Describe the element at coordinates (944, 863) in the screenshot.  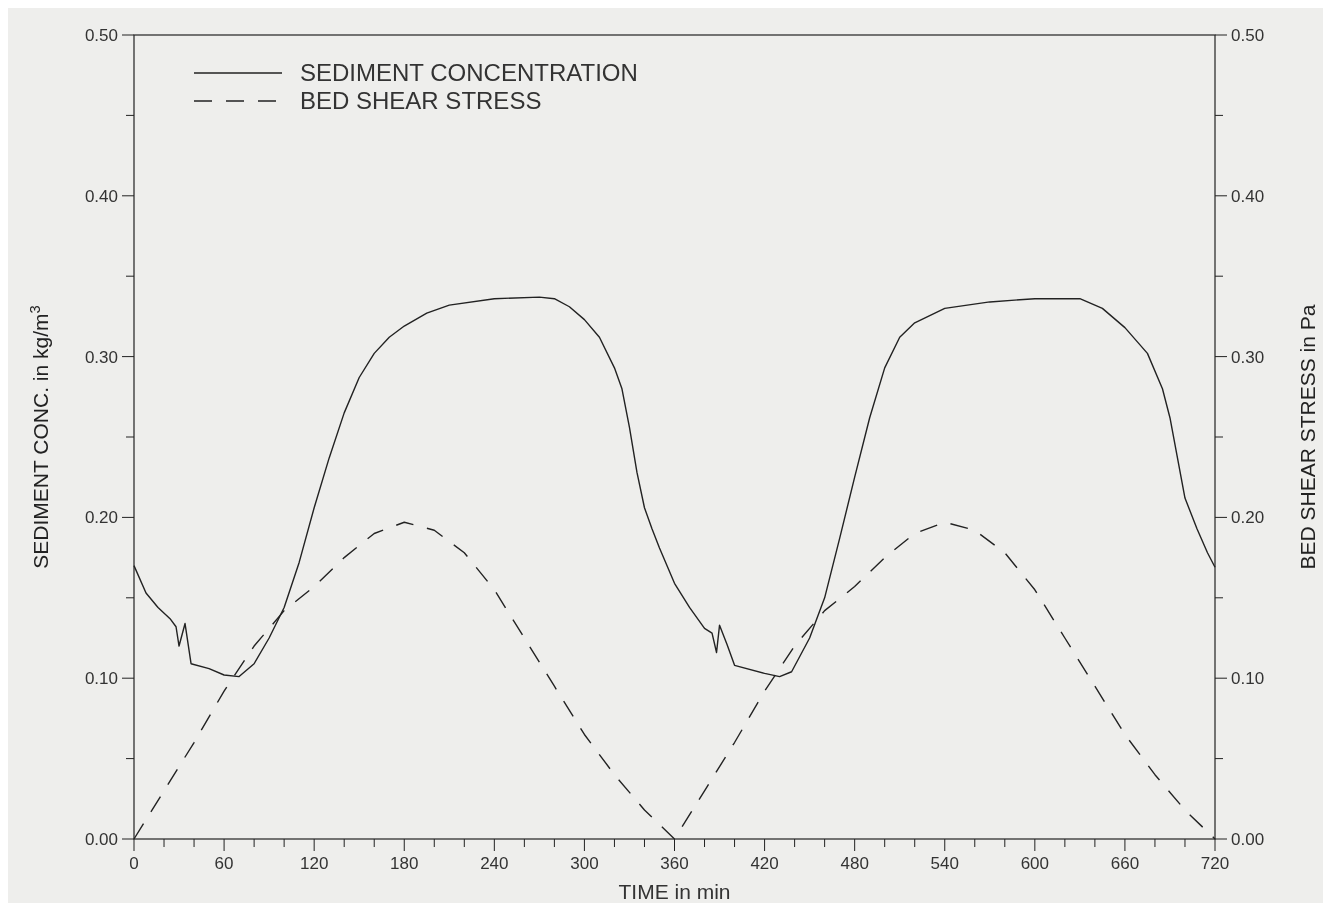
I see `x-tick-label: 540` at that location.